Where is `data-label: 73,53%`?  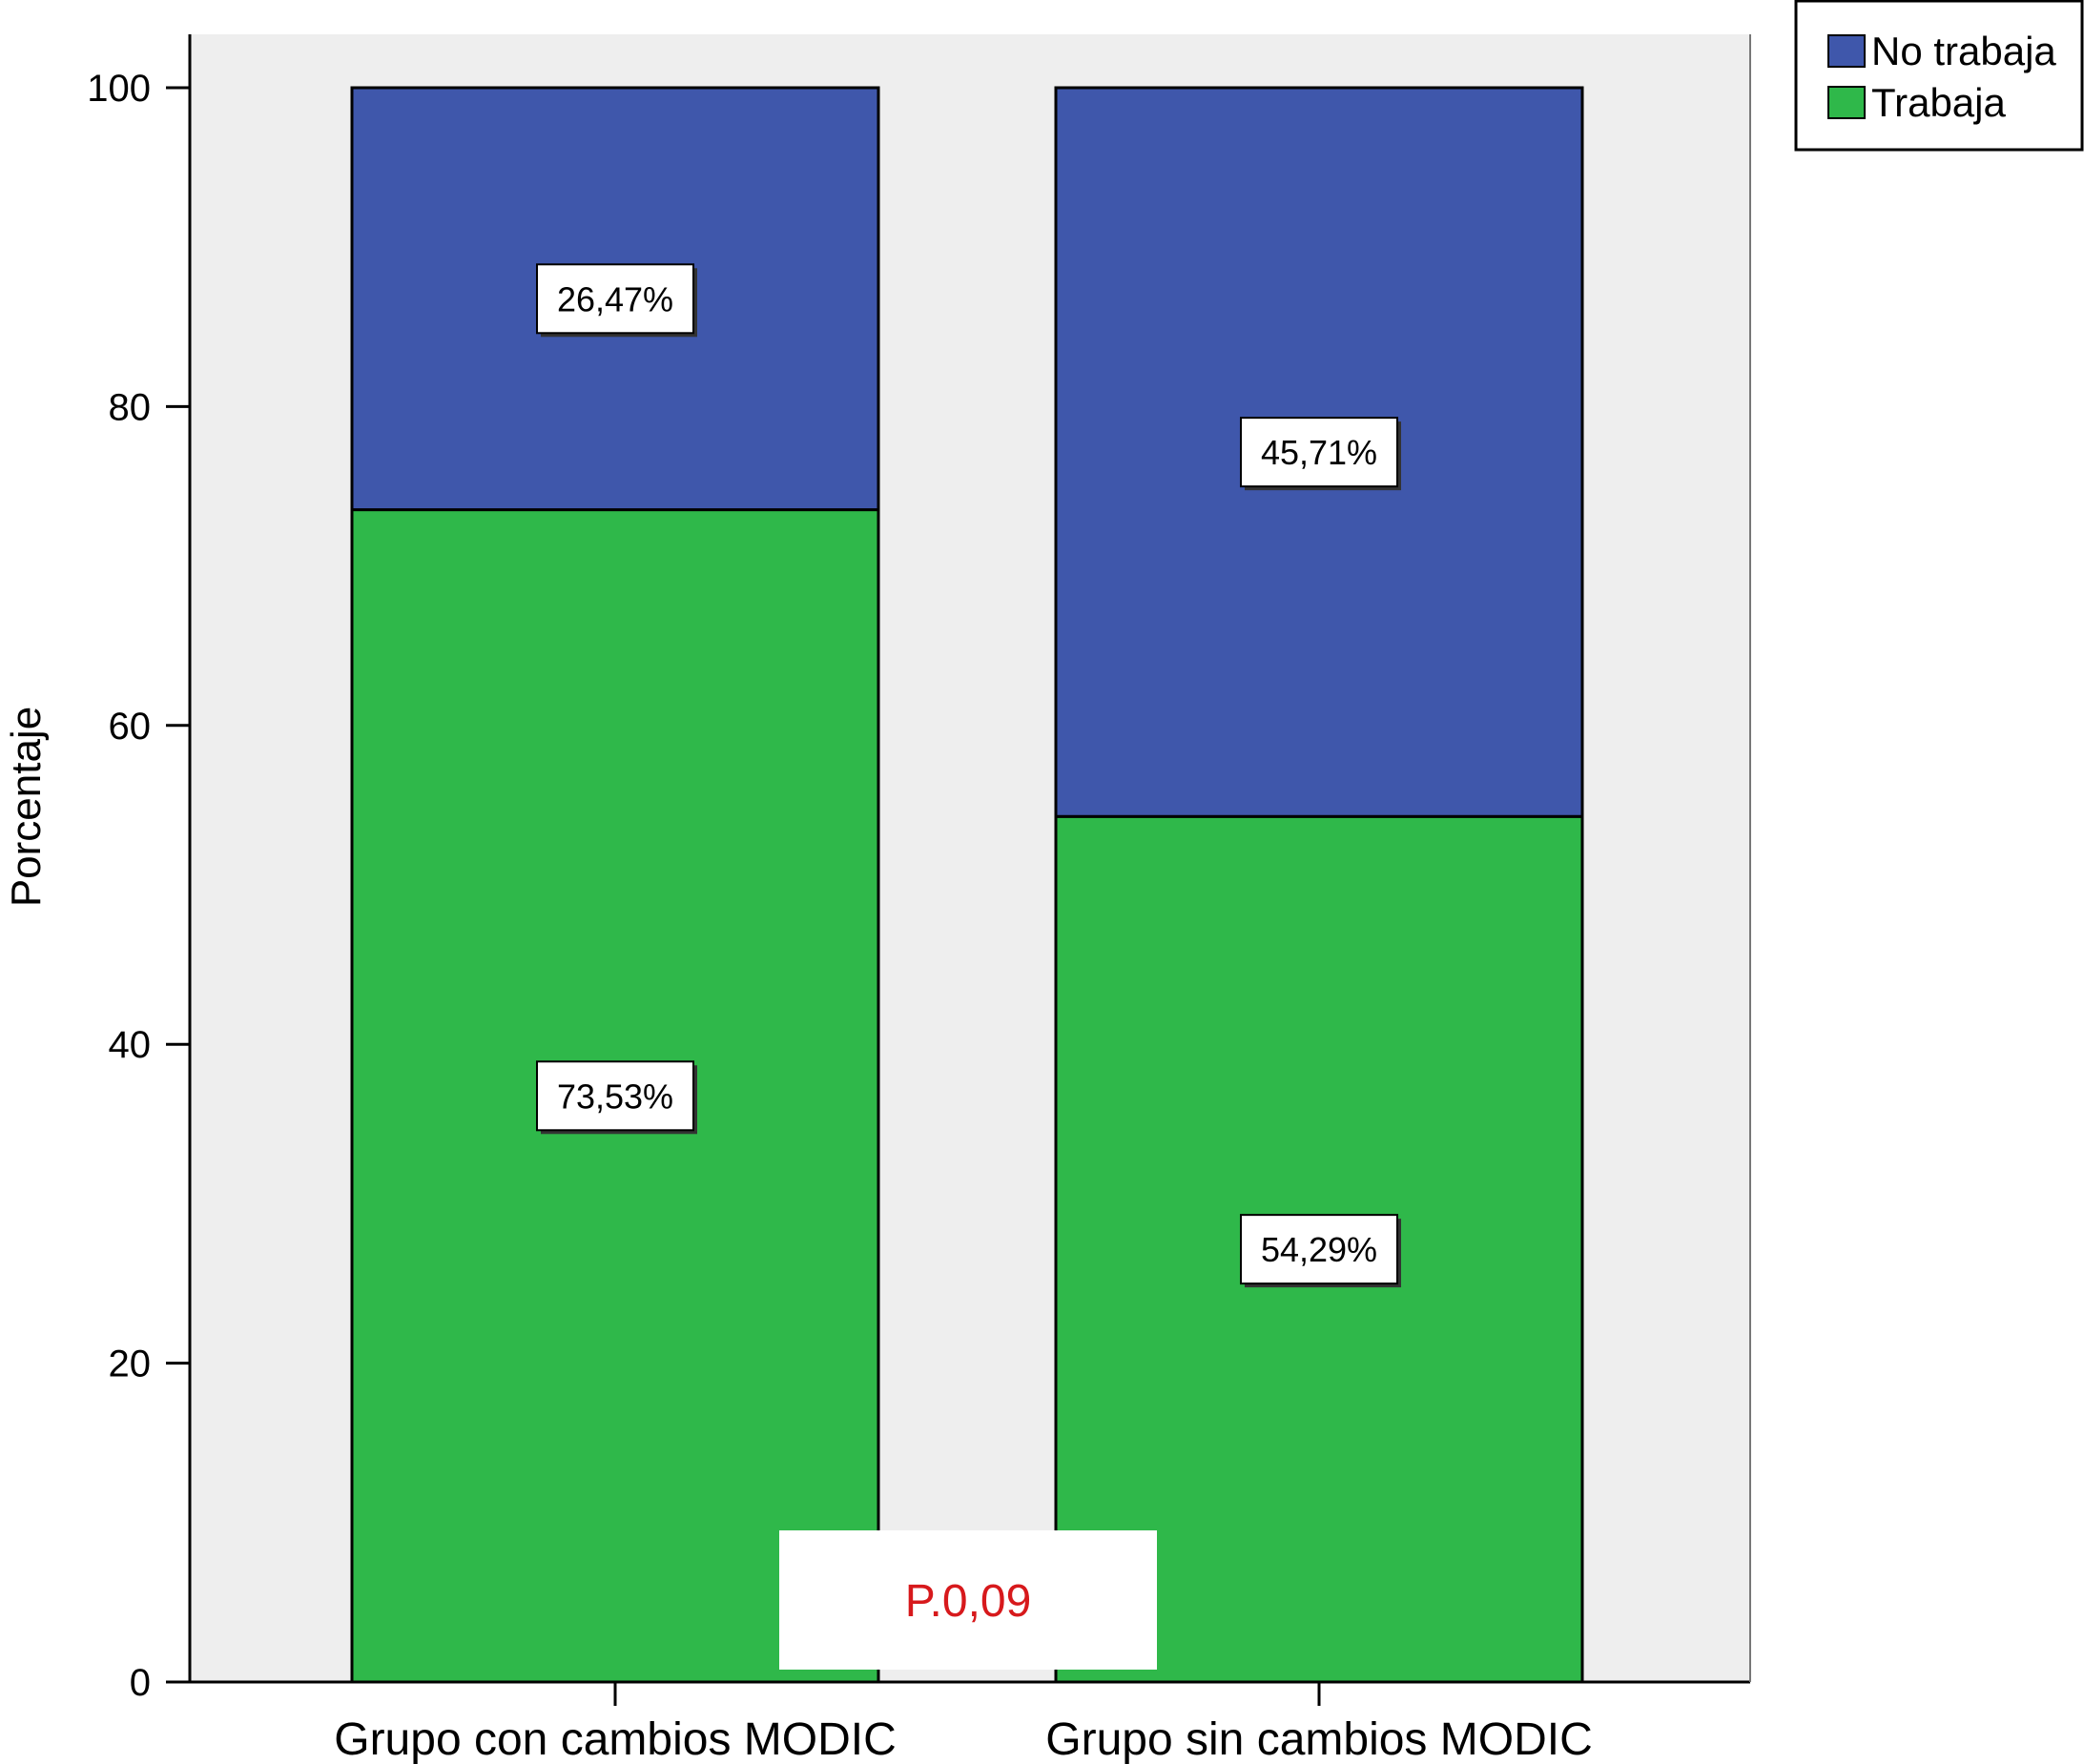 data-label: 73,53% is located at coordinates (615, 1096).